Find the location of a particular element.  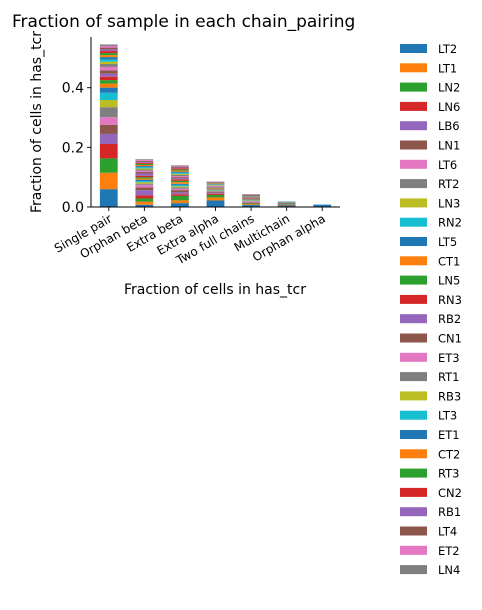

legend-swatch-rb2 is located at coordinates (413, 319).